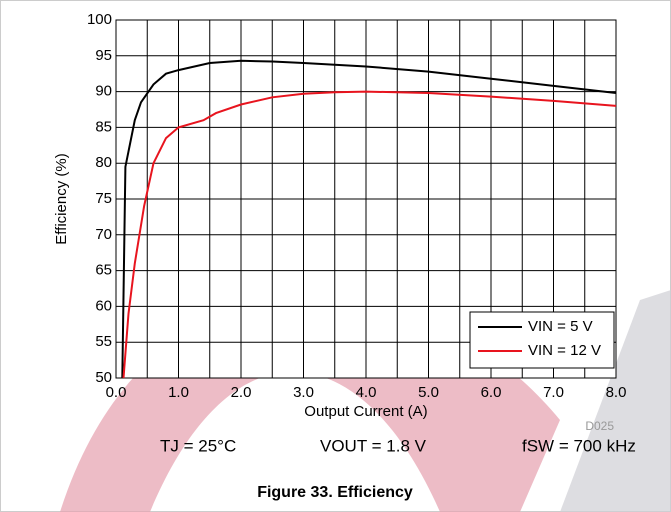  I want to click on x-tick-label: 3.0, so click(303, 392).